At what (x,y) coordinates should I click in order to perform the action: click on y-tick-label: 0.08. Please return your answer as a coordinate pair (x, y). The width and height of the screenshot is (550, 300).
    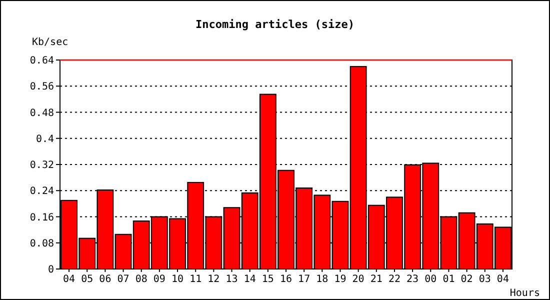
    Looking at the image, I should click on (42, 244).